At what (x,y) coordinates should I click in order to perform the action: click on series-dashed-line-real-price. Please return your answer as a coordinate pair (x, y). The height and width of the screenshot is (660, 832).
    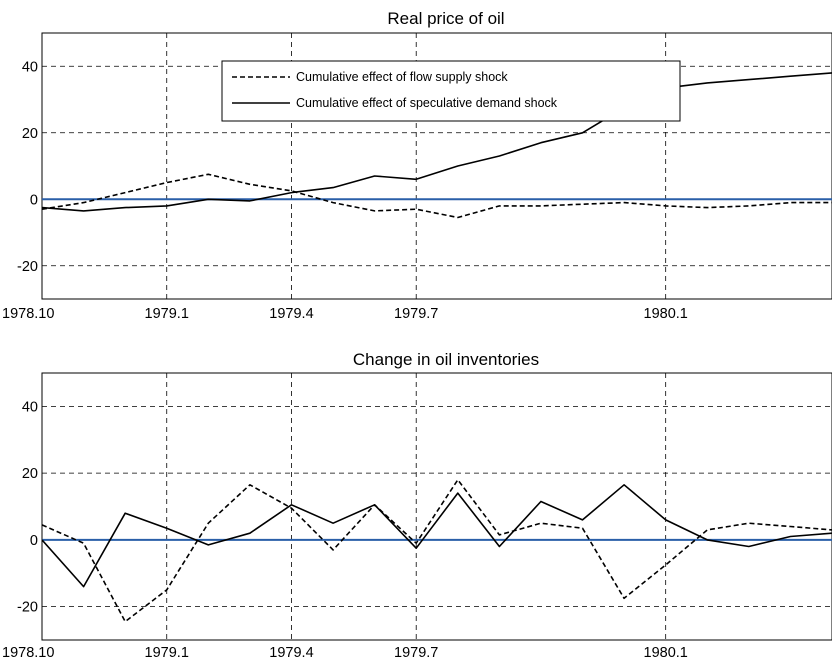
    Looking at the image, I should click on (437, 196).